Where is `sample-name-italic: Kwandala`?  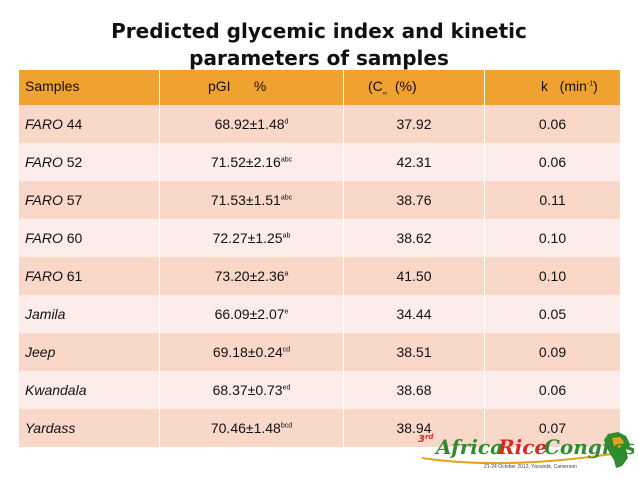 sample-name-italic: Kwandala is located at coordinates (56, 390).